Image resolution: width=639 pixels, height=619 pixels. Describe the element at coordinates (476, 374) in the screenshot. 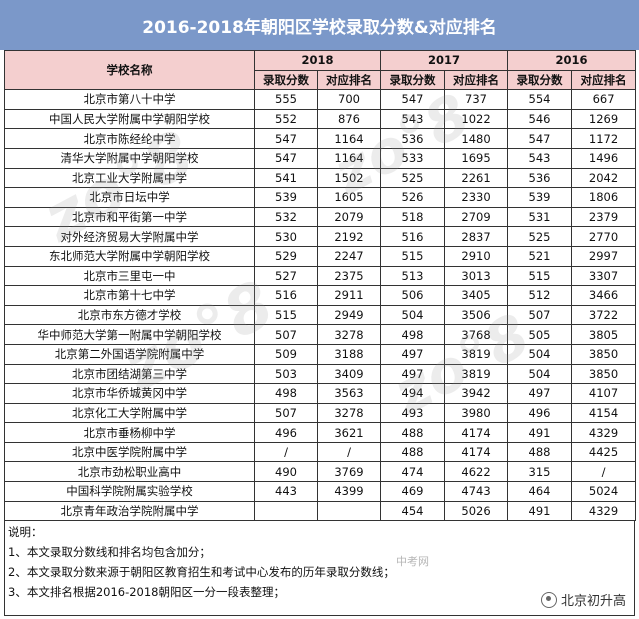

I see `rank-2017-cell: 3819` at that location.